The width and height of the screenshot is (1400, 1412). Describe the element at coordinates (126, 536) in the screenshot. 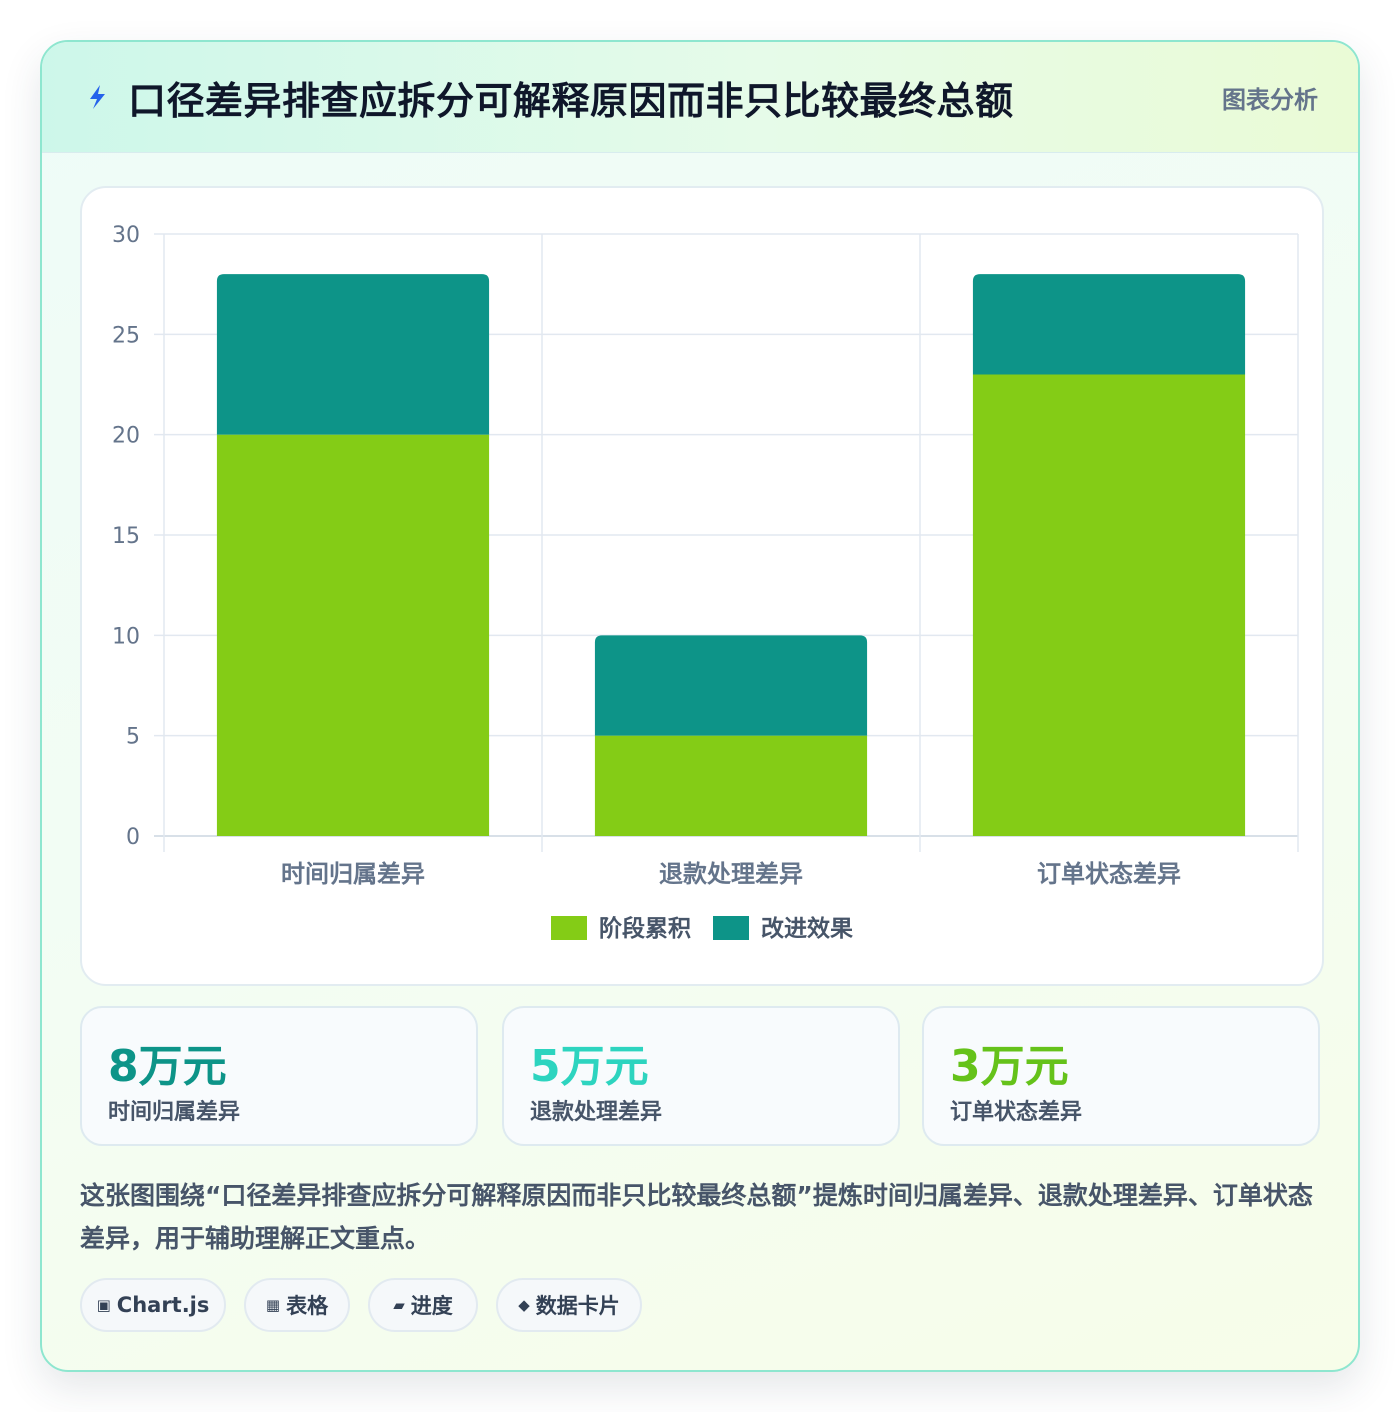

I see `y-tick-label: 15` at that location.